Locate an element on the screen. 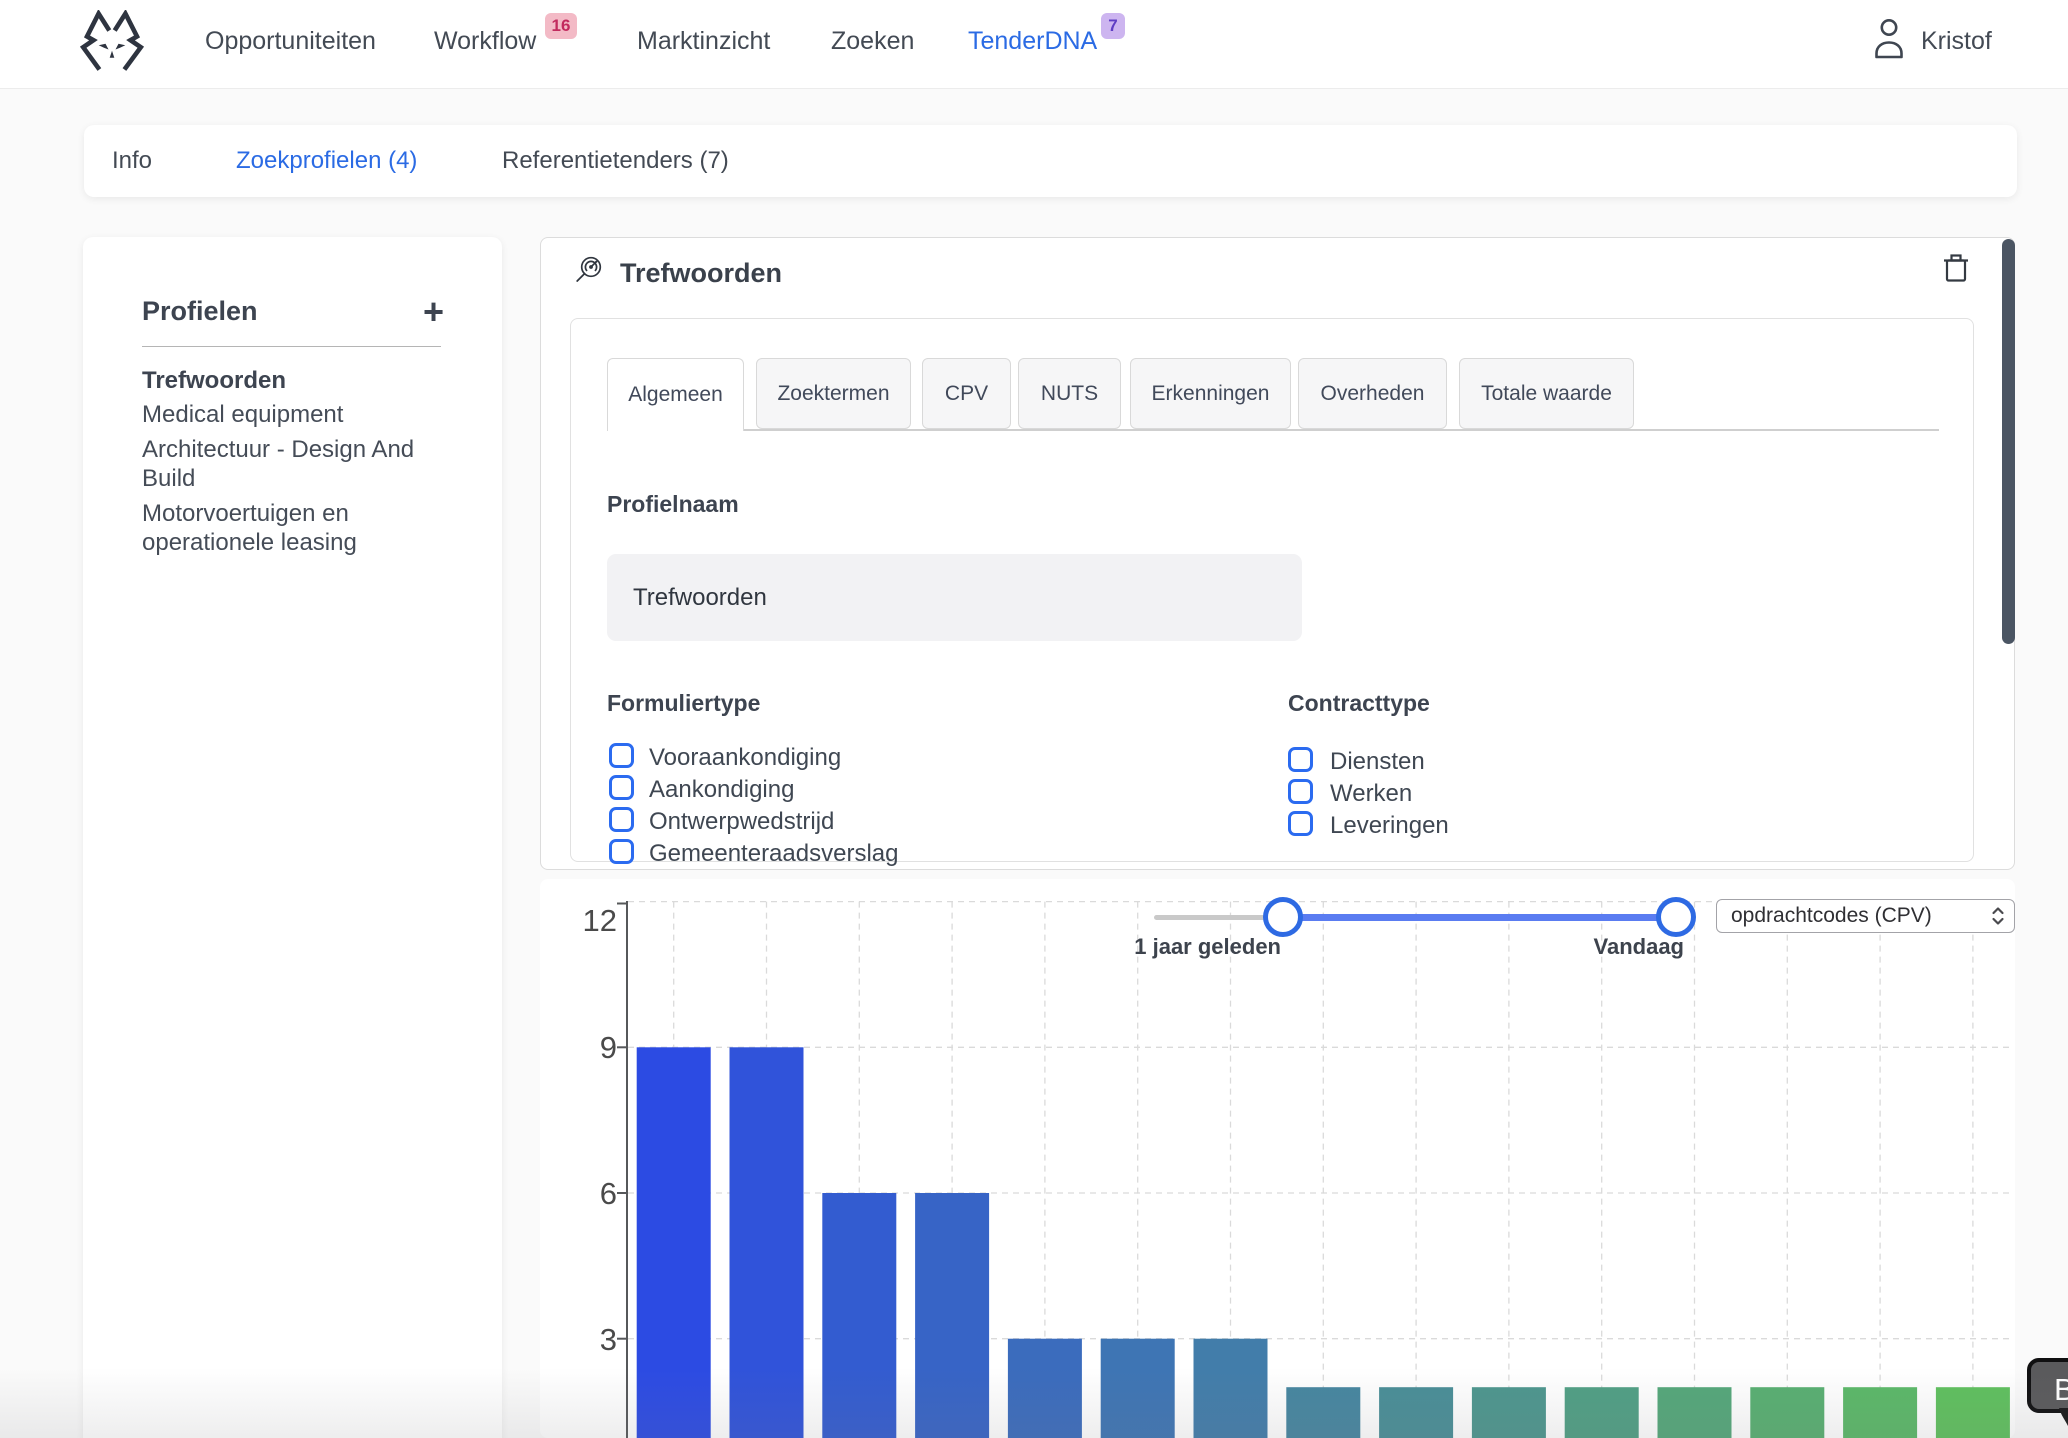  svg-text: 9 is located at coordinates (608, 1047).